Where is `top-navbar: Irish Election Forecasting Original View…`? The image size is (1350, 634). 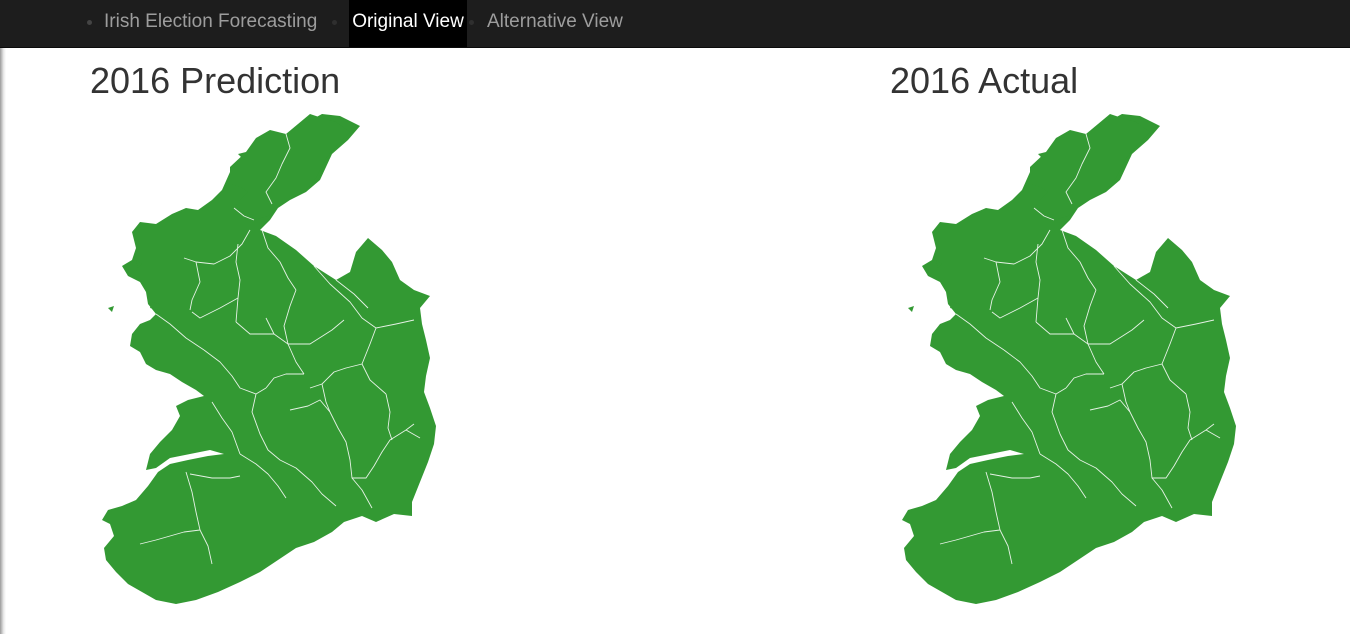 top-navbar: Irish Election Forecasting Original View… is located at coordinates (675, 24).